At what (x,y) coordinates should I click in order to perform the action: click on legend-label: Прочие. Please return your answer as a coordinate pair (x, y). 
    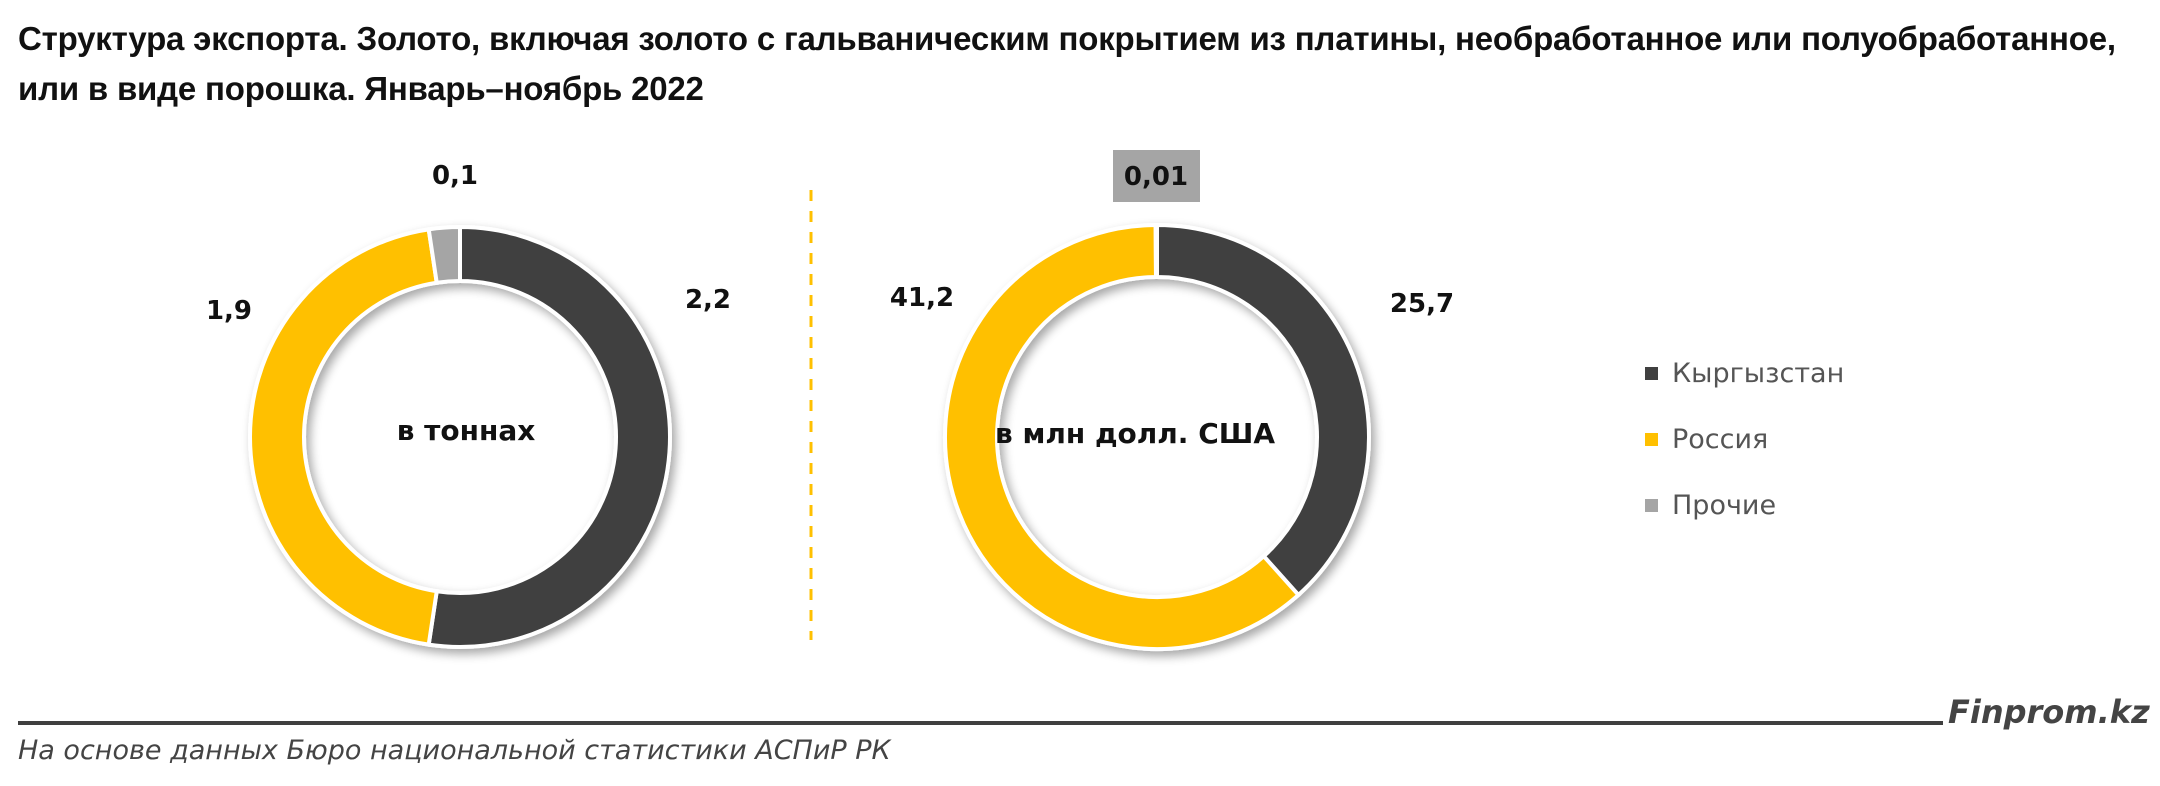
    Looking at the image, I should click on (1724, 505).